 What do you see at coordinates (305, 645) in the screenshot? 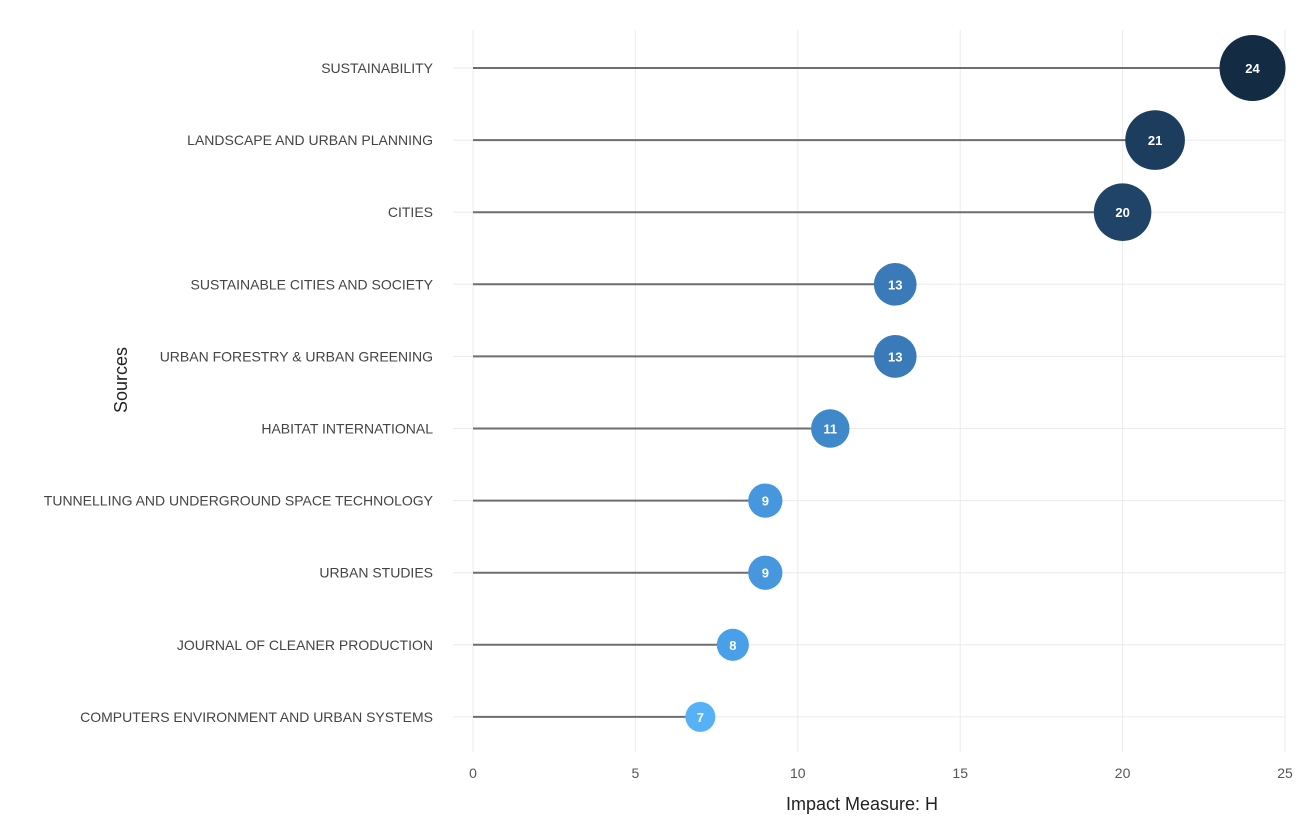
I see `category-label: JOURNAL OF CLEANER PRODUCTION` at bounding box center [305, 645].